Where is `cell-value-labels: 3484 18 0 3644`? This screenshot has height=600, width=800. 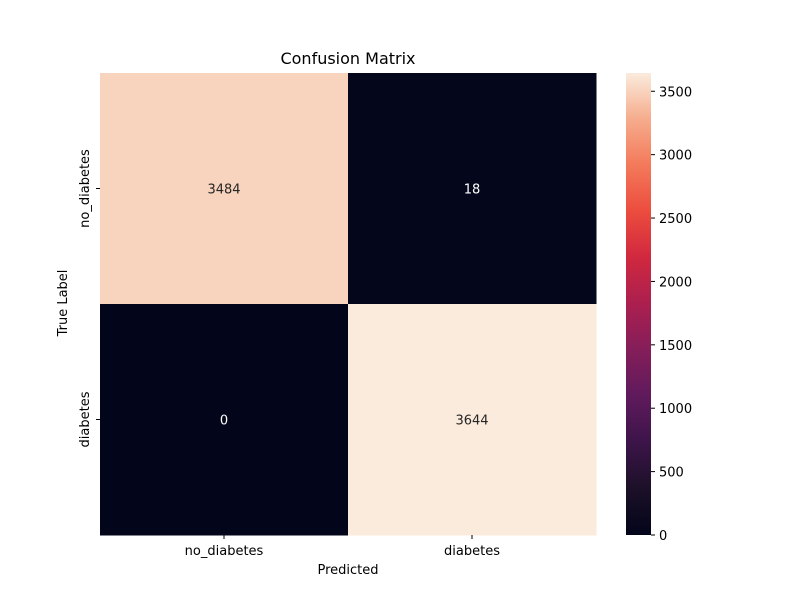 cell-value-labels: 3484 18 0 3644 is located at coordinates (347, 306).